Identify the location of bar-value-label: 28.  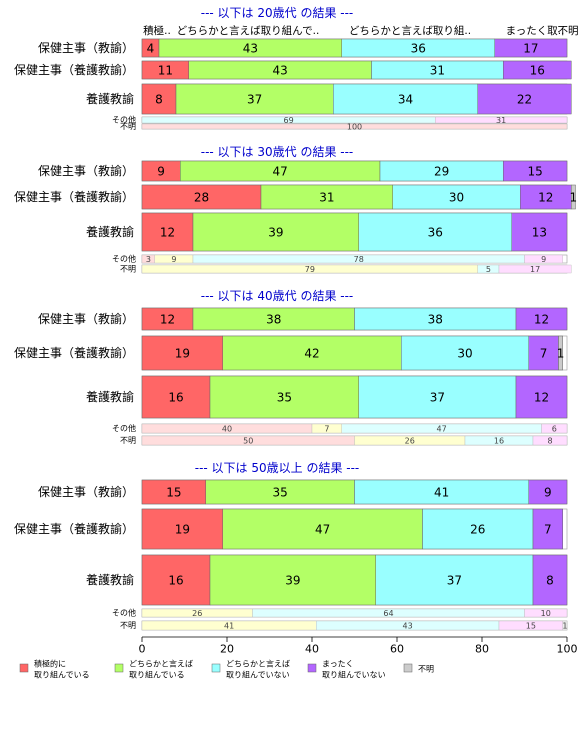
(201, 198).